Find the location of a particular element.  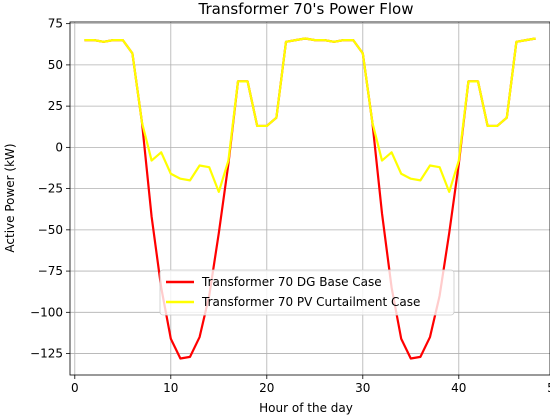

y-tick-label: −75 is located at coordinates (50, 271).